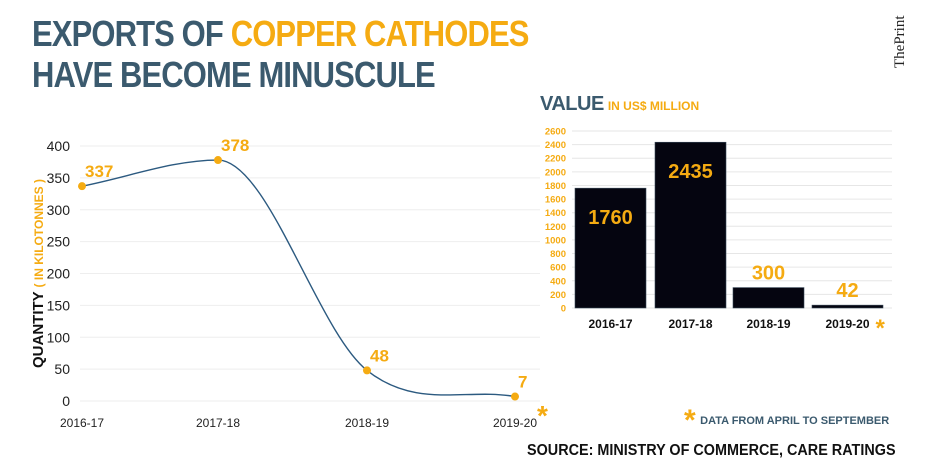  I want to click on chart-title-line-1: EXPORTS OF COPPER CATHODES, so click(280, 34).